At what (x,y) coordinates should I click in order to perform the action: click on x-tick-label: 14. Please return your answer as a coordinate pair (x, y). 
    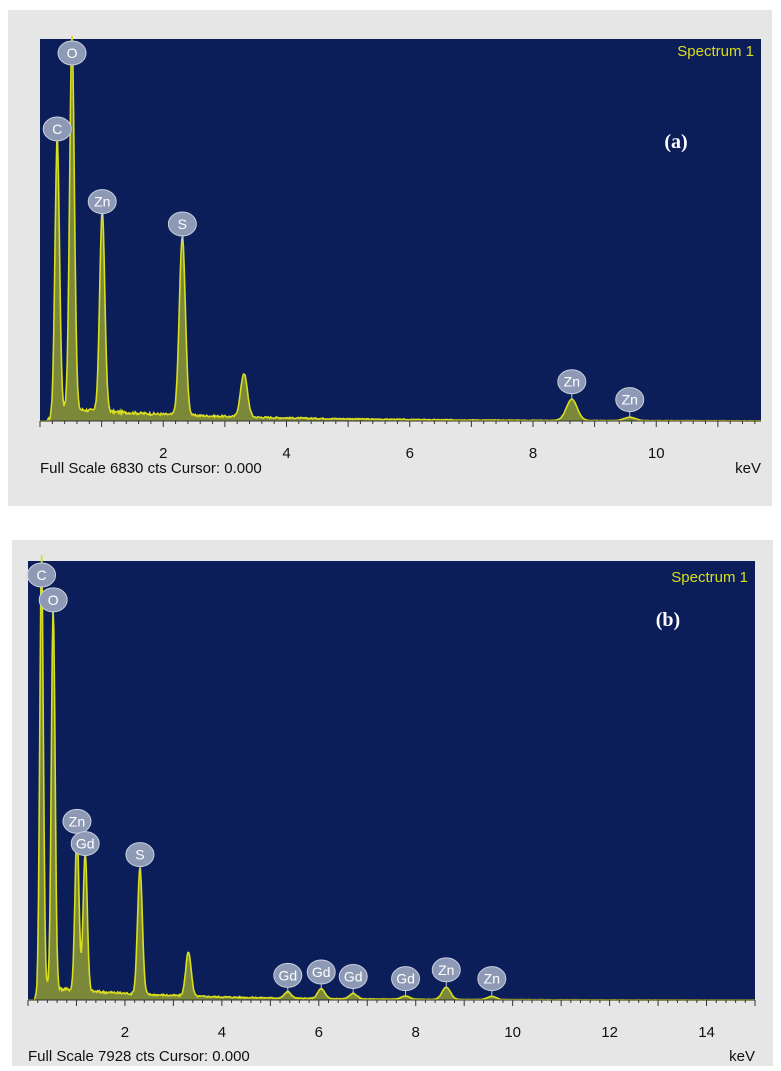
    Looking at the image, I should click on (706, 1032).